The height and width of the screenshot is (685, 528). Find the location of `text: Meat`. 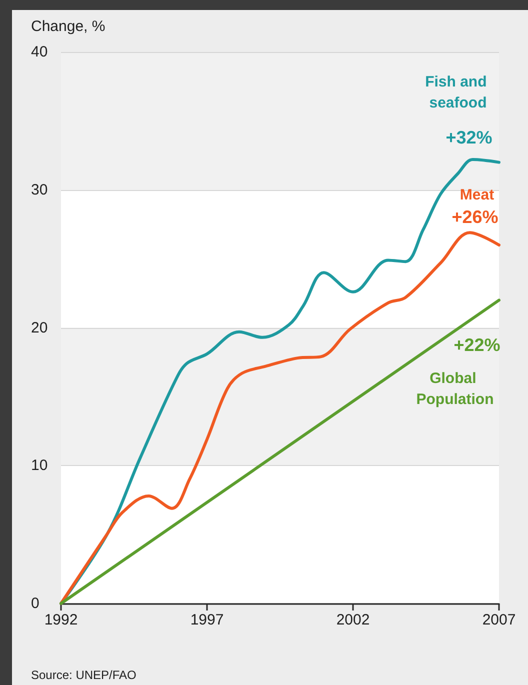

text: Meat is located at coordinates (477, 195).